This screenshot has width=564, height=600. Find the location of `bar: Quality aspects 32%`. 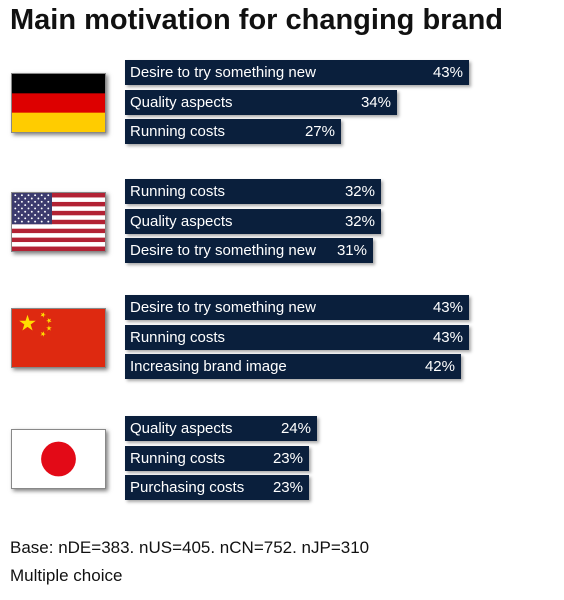

bar: Quality aspects 32% is located at coordinates (253, 221).